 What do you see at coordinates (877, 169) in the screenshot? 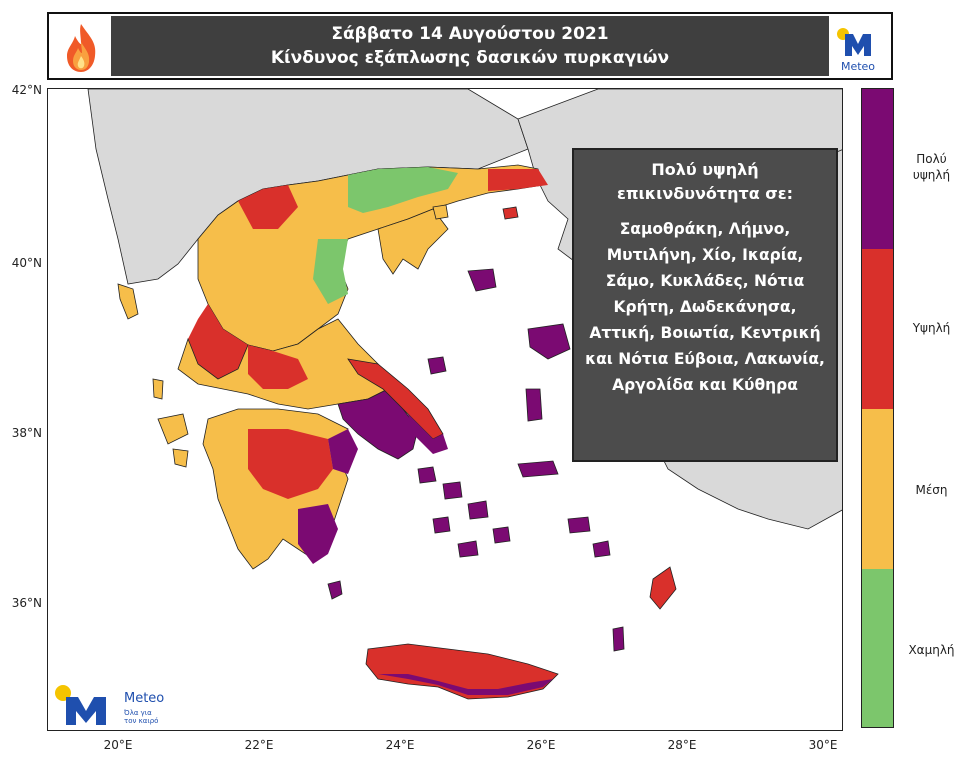
I see `legend-very-high-swatch` at bounding box center [877, 169].